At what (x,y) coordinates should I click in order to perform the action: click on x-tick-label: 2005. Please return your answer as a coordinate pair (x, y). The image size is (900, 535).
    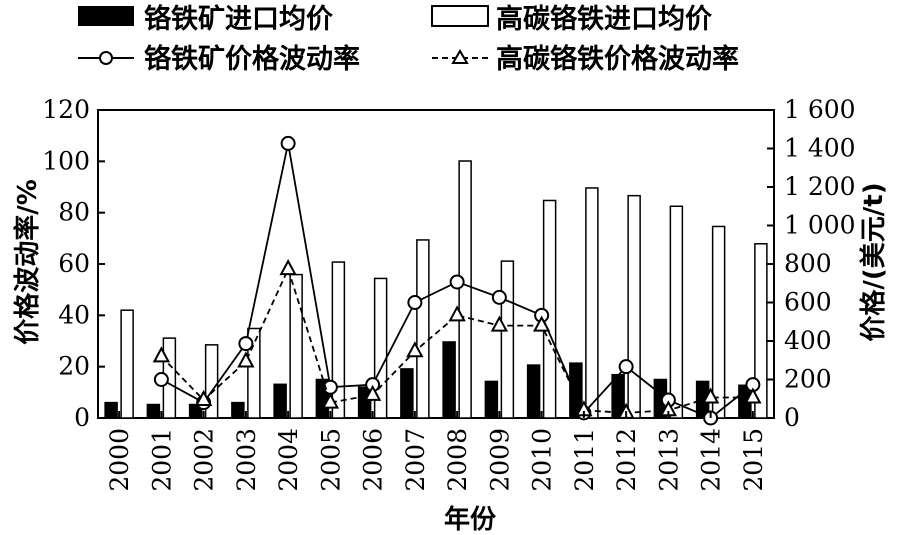
    Looking at the image, I should click on (330, 460).